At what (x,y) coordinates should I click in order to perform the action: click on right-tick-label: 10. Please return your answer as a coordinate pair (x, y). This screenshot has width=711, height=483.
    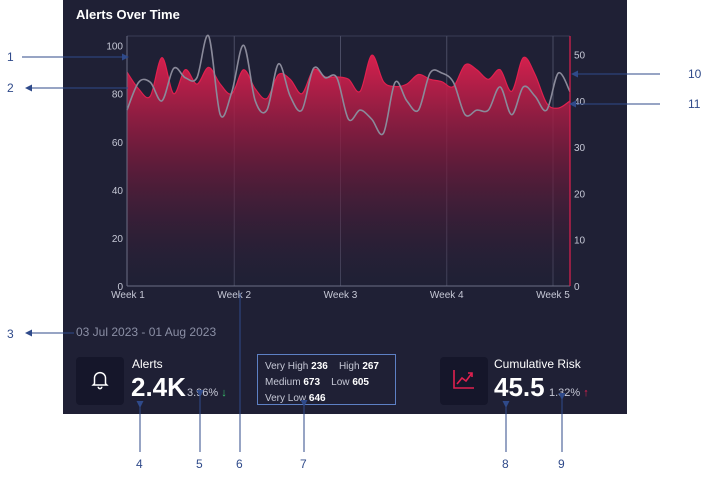
    Looking at the image, I should click on (580, 241).